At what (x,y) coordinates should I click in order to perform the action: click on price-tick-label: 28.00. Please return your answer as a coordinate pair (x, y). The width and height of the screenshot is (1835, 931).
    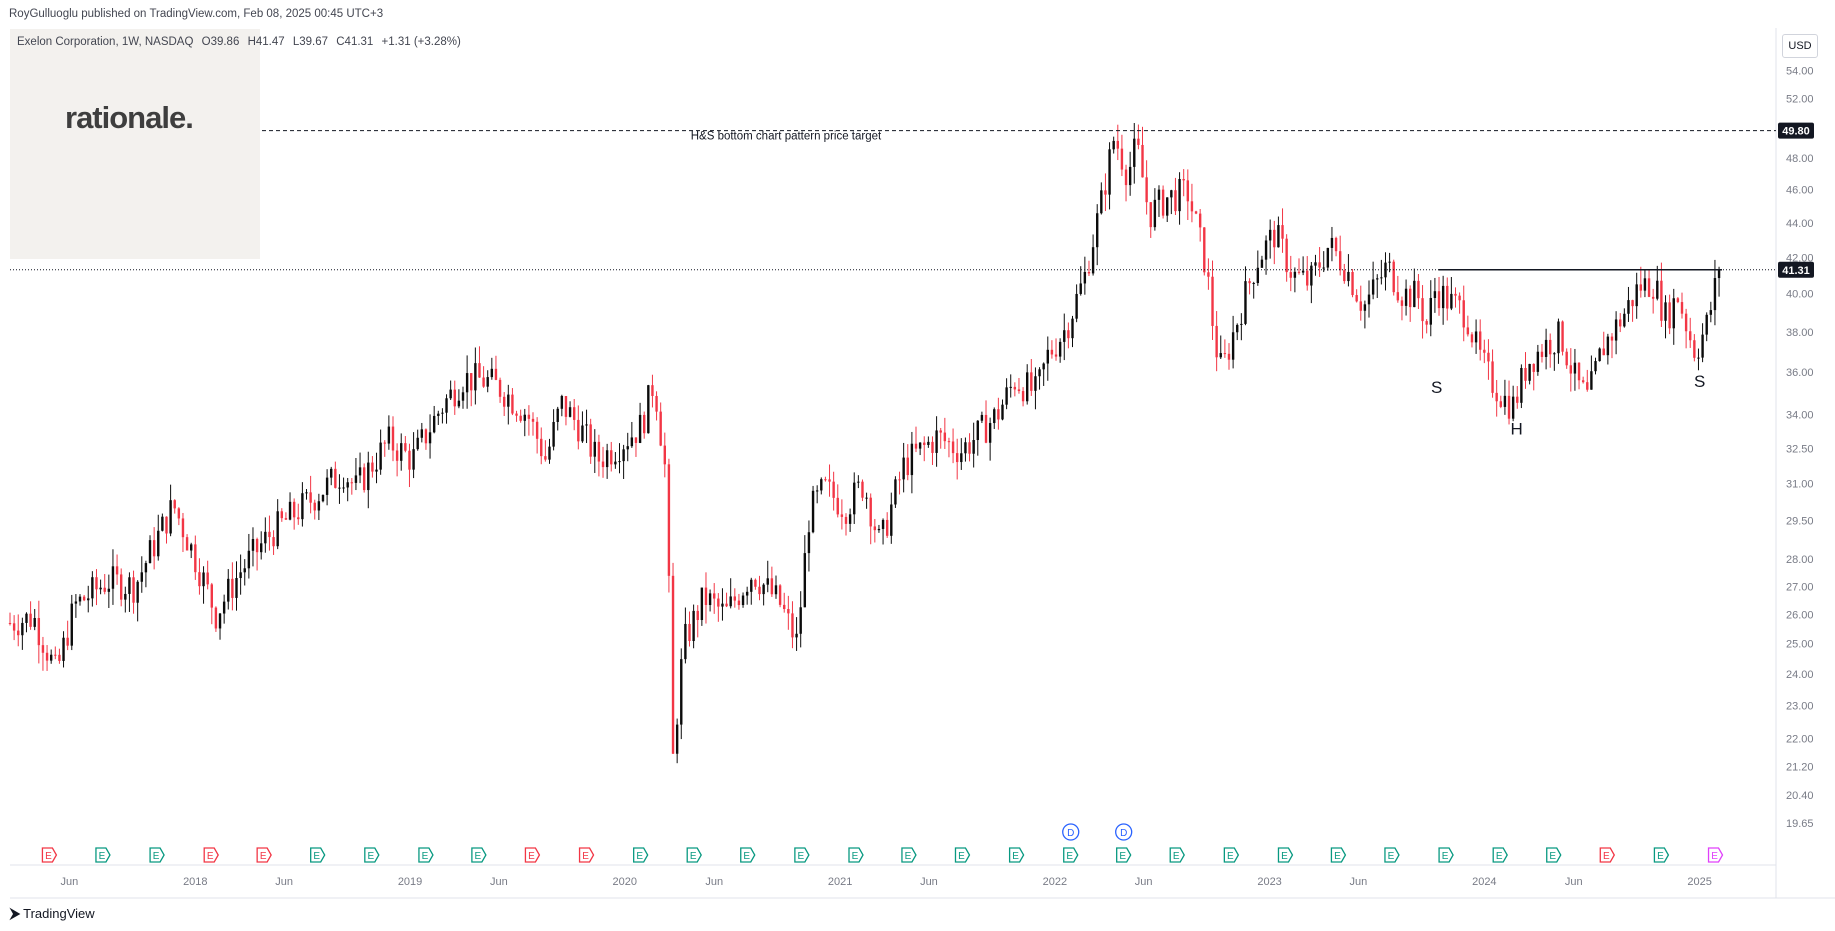
    Looking at the image, I should click on (1800, 560).